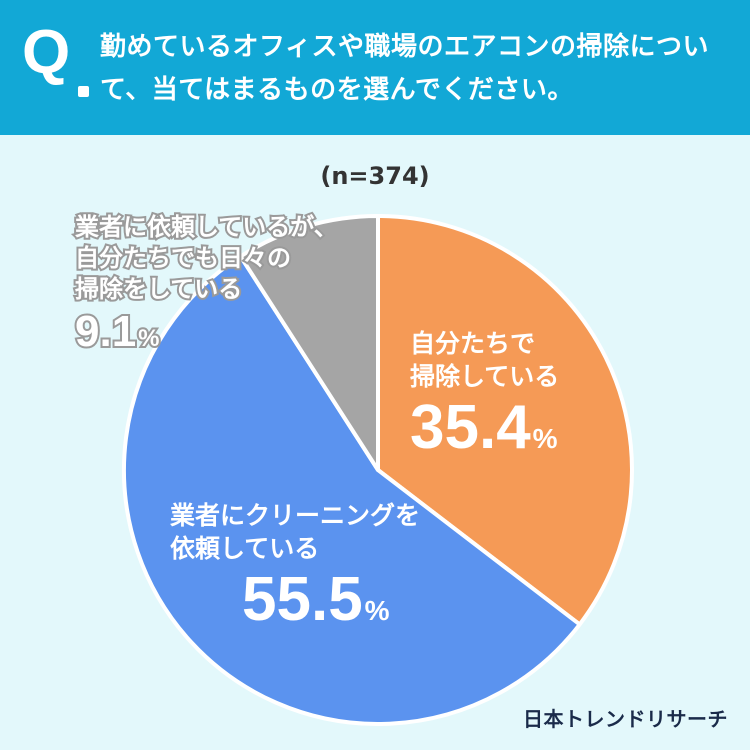 This screenshot has height=750, width=750. Describe the element at coordinates (470, 427) in the screenshot. I see `slice-percent-value: 35.4` at that location.